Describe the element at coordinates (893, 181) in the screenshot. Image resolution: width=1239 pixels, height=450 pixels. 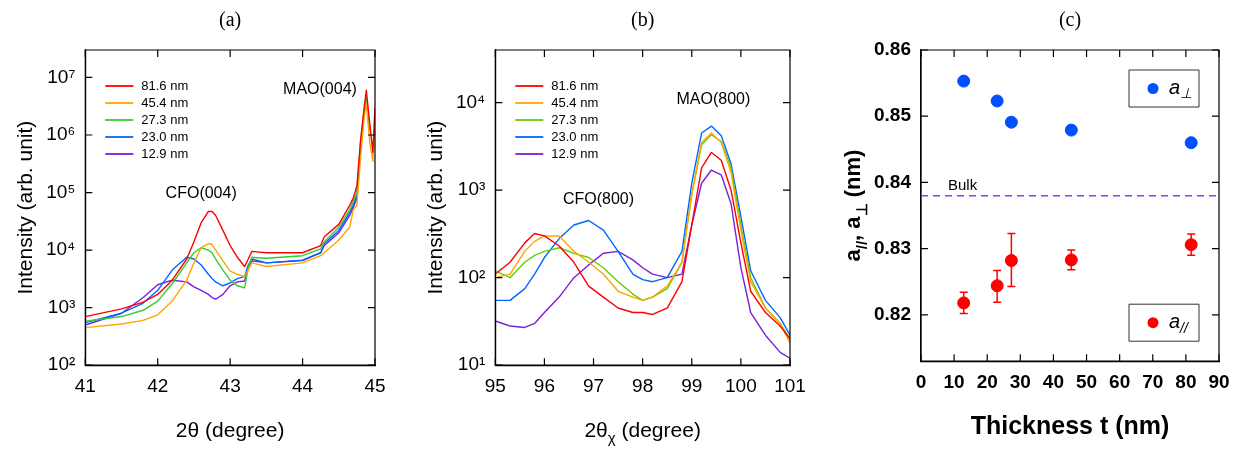
I see `y-tick-label: 0.84` at that location.